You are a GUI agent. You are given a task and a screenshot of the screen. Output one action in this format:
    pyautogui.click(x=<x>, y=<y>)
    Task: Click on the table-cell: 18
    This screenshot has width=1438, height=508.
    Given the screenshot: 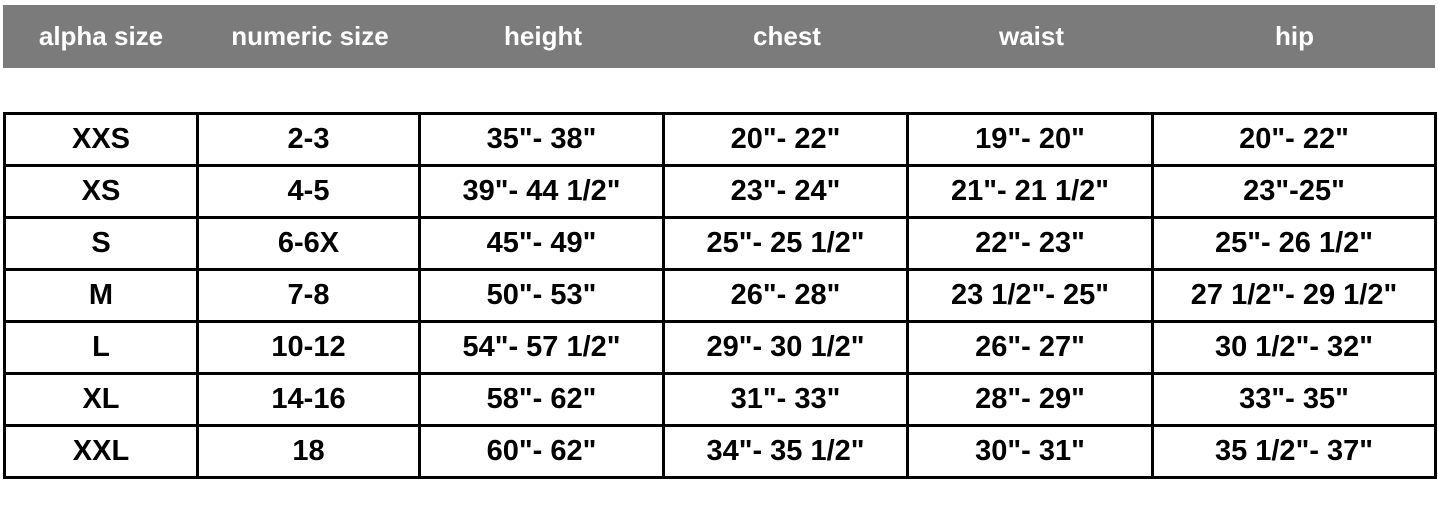 What is the action you would take?
    pyautogui.click(x=308, y=451)
    